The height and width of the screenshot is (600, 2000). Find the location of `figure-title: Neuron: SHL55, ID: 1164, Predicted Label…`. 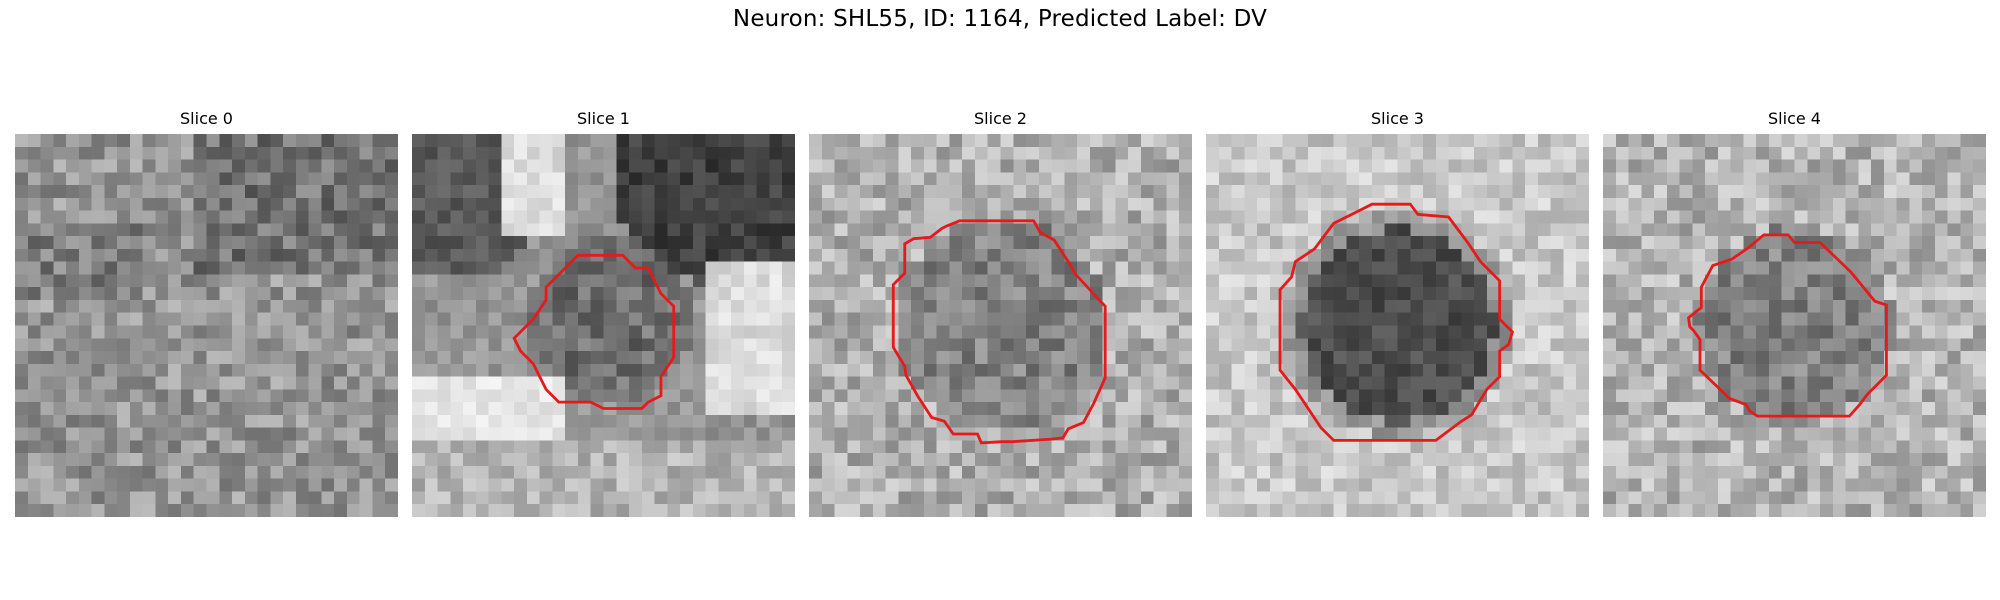

figure-title: Neuron: SHL55, ID: 1164, Predicted Label… is located at coordinates (1000, 19).